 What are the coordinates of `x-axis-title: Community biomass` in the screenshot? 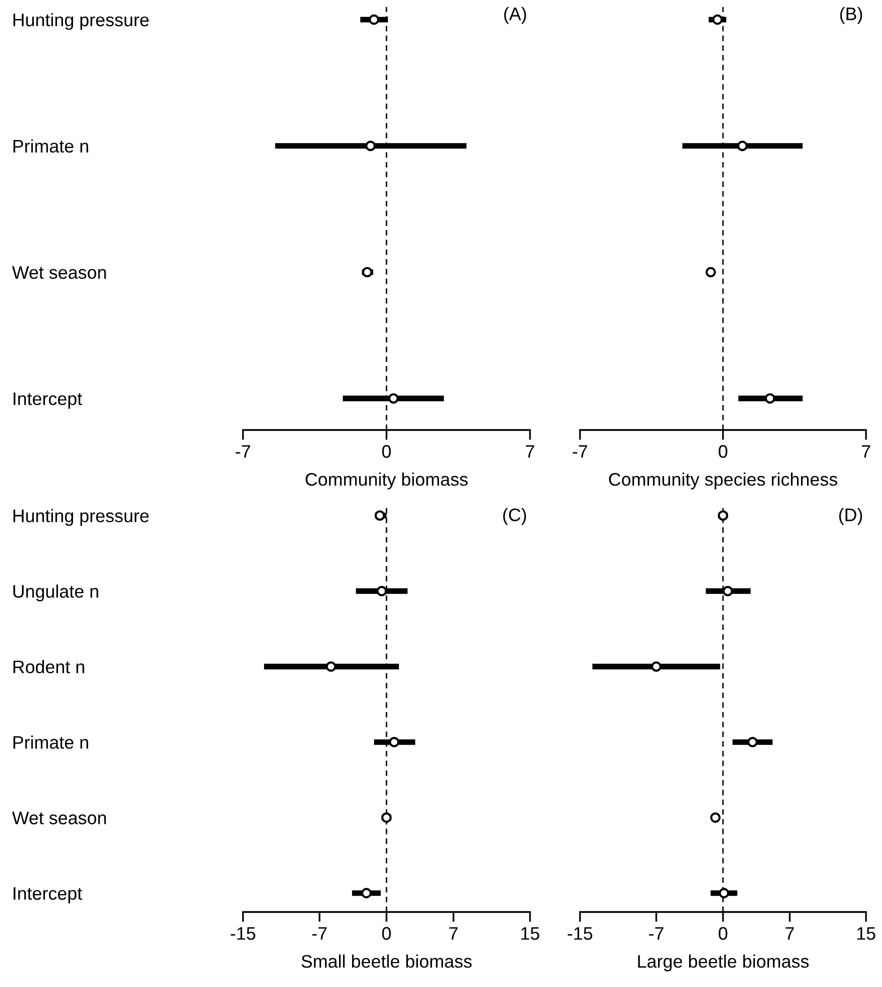 It's located at (387, 481).